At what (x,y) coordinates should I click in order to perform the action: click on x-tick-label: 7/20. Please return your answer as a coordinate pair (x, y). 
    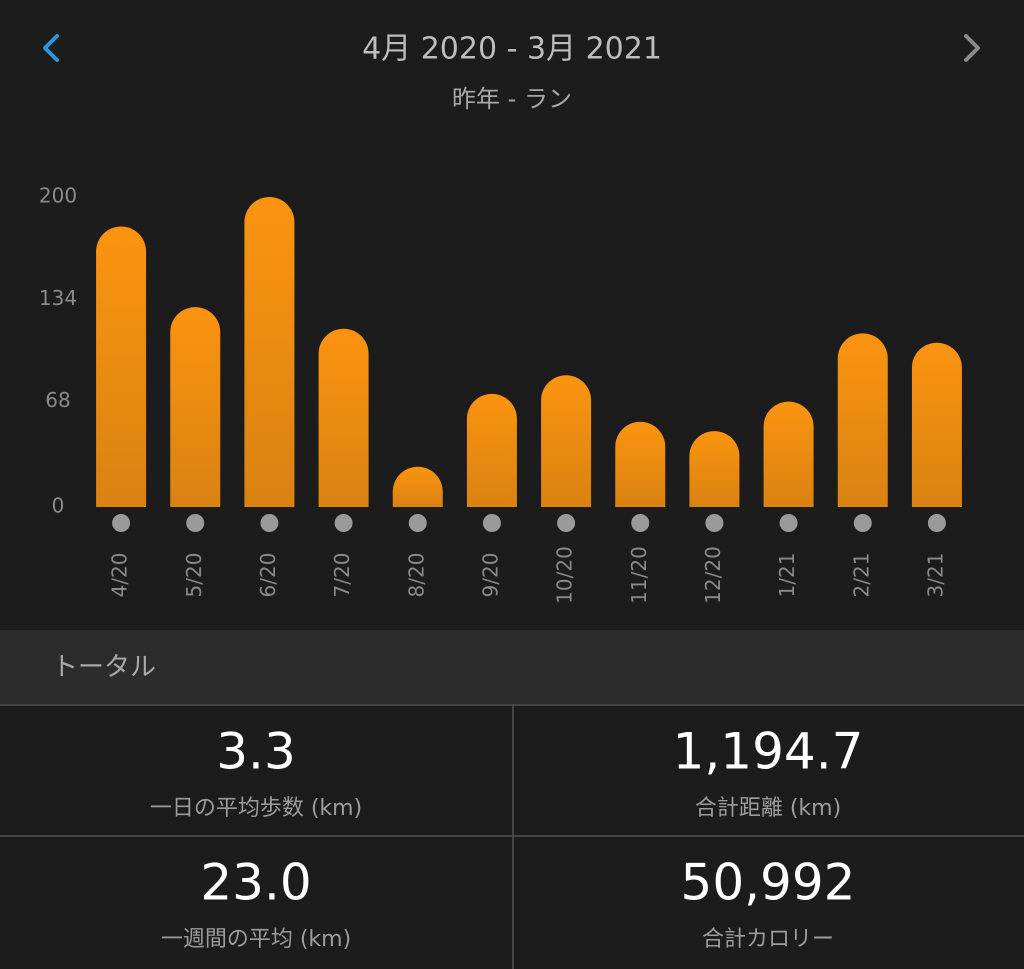
    Looking at the image, I should click on (342, 575).